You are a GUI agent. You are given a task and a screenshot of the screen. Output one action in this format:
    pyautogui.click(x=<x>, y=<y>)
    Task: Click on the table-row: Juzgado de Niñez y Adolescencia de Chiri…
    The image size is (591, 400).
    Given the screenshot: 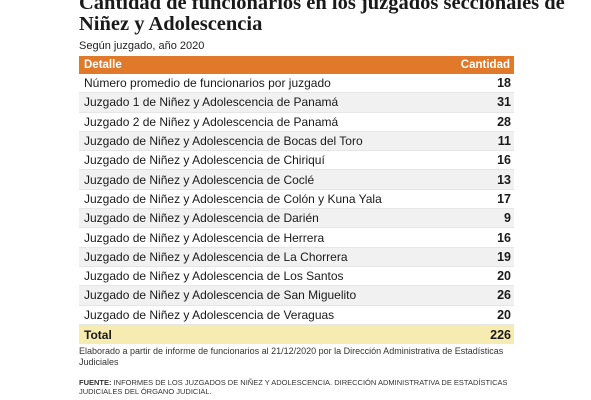 What is the action you would take?
    pyautogui.click(x=296, y=161)
    